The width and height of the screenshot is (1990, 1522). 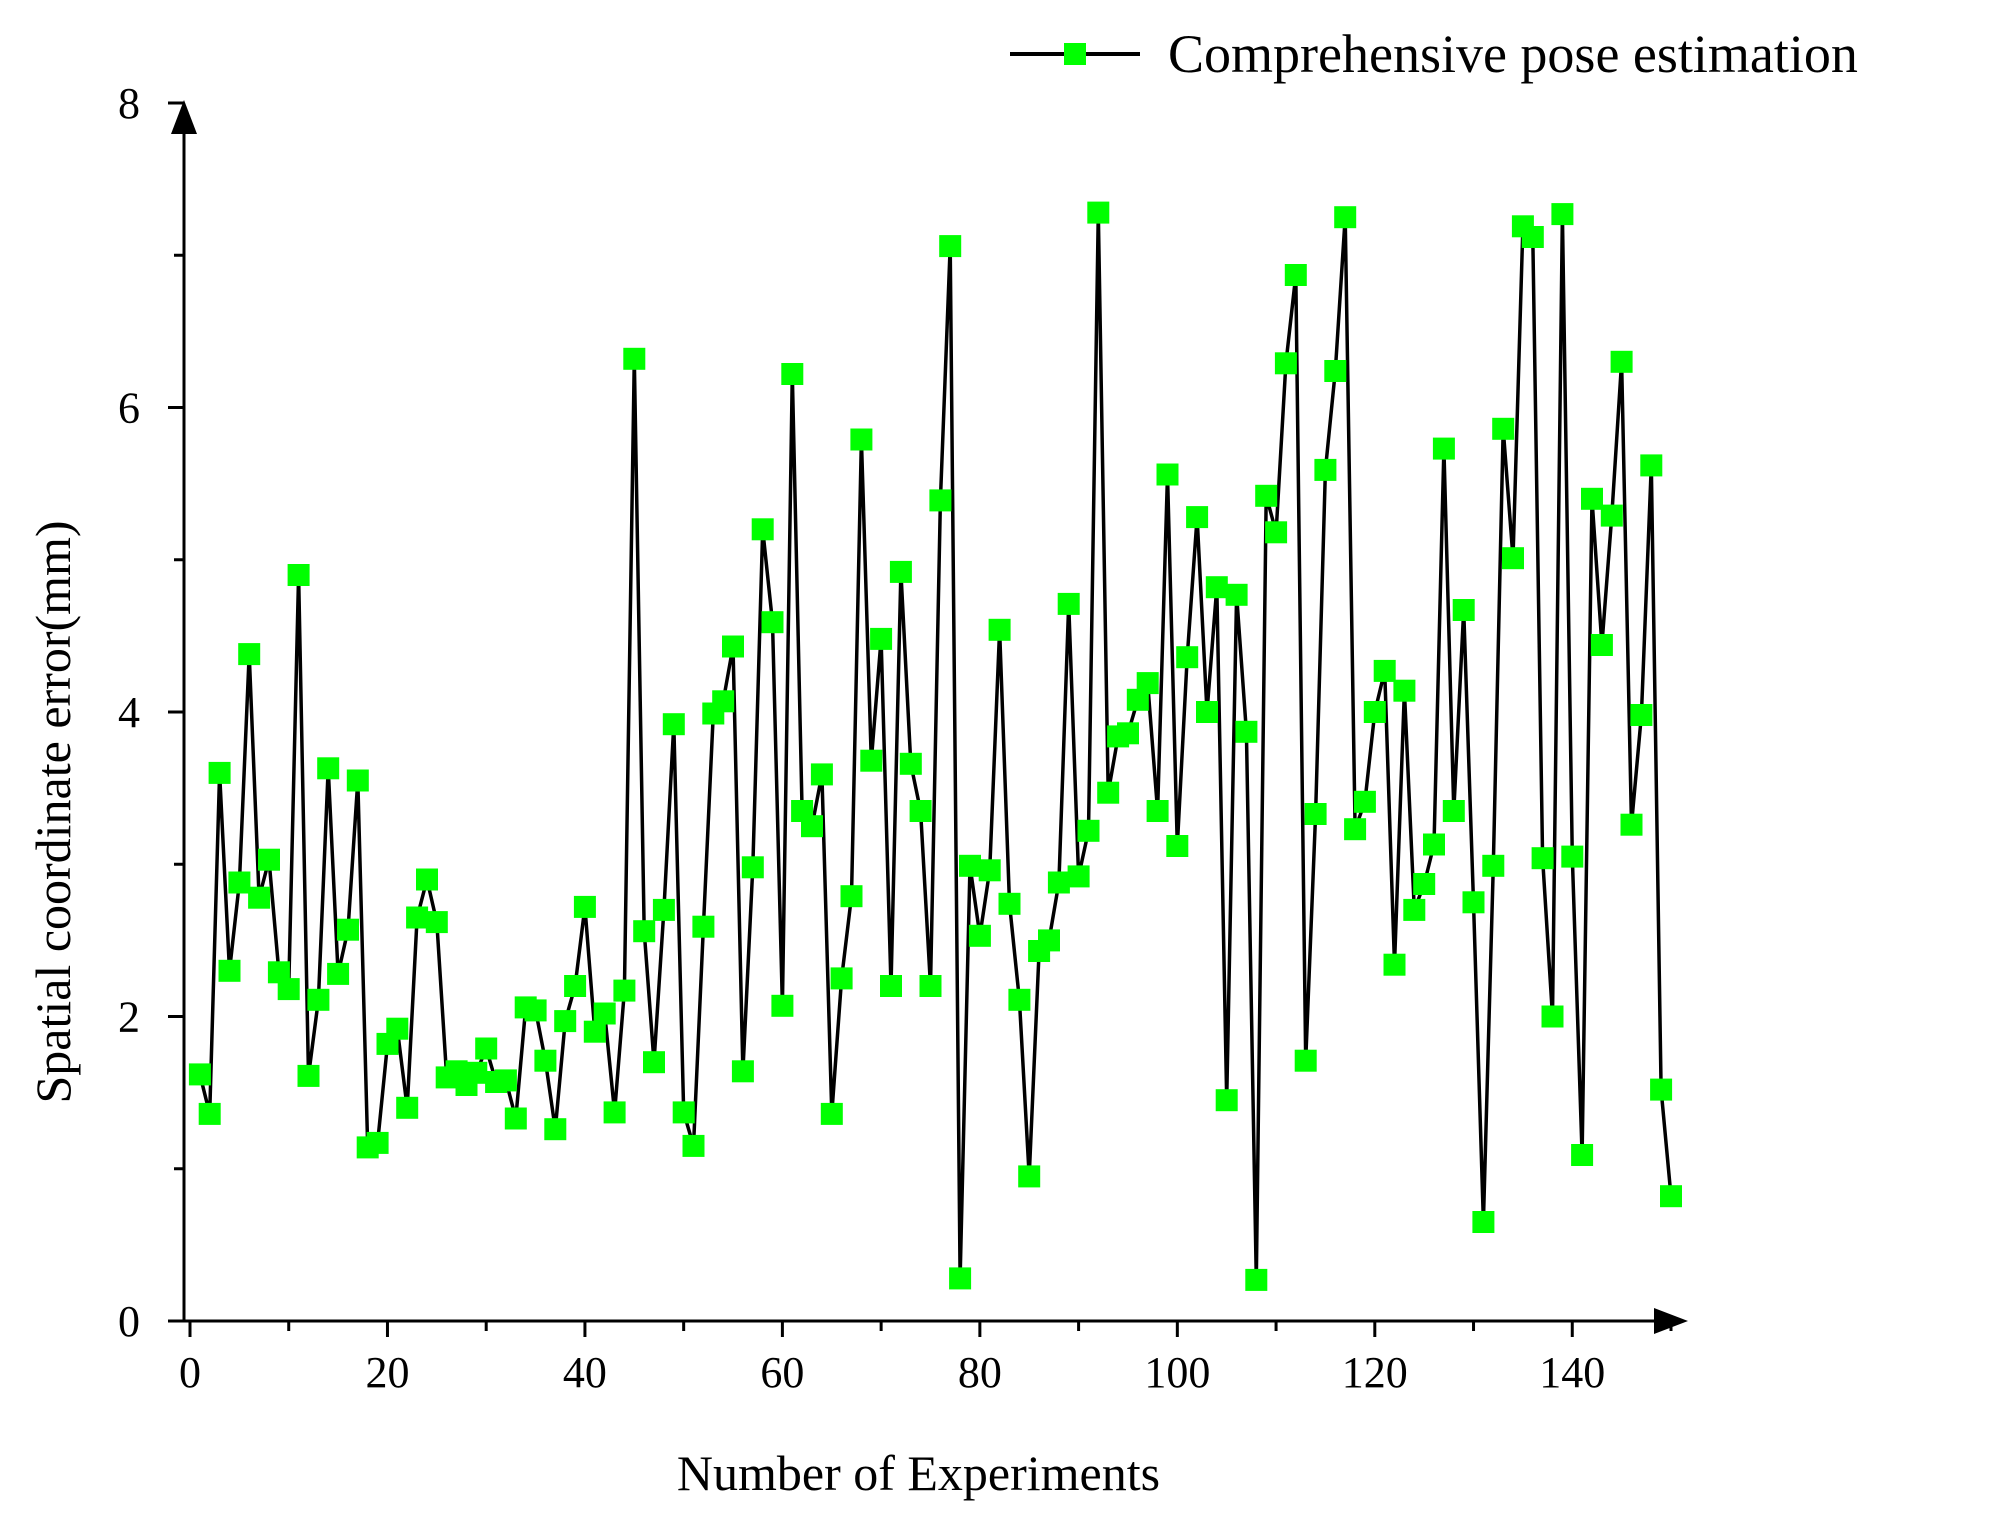 What do you see at coordinates (129, 1017) in the screenshot?
I see `y-tick-label: 2` at bounding box center [129, 1017].